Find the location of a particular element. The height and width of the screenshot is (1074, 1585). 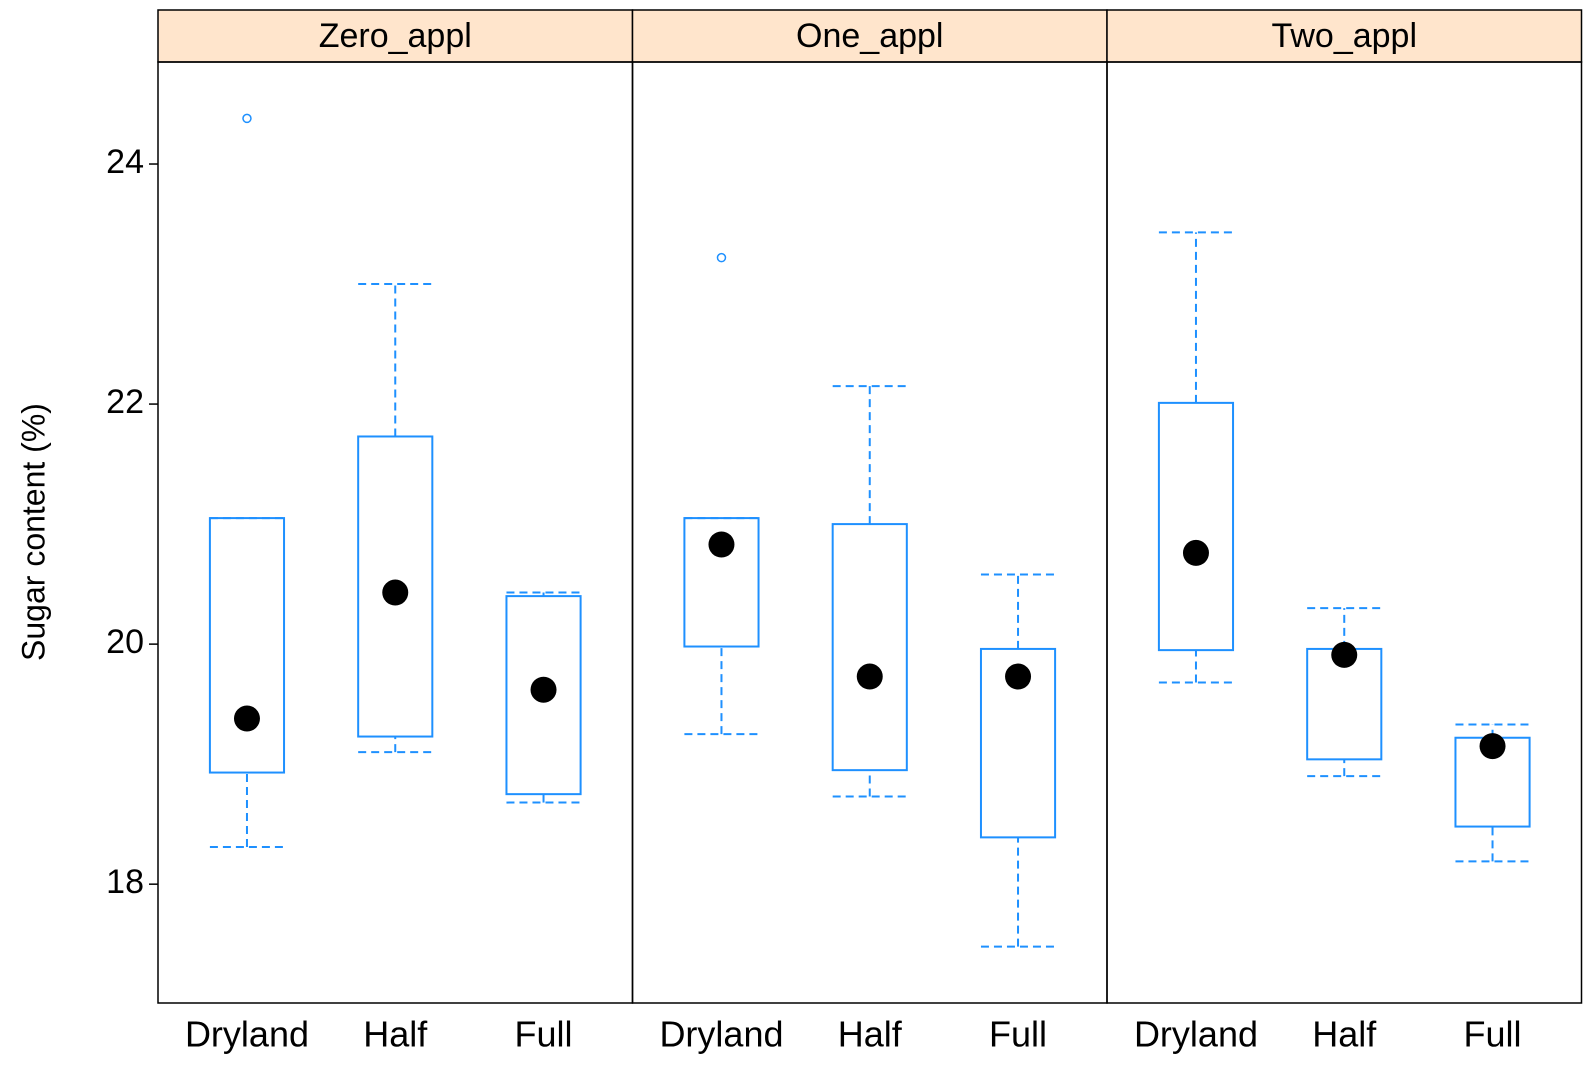

strip-title: Zero_appl is located at coordinates (395, 36).